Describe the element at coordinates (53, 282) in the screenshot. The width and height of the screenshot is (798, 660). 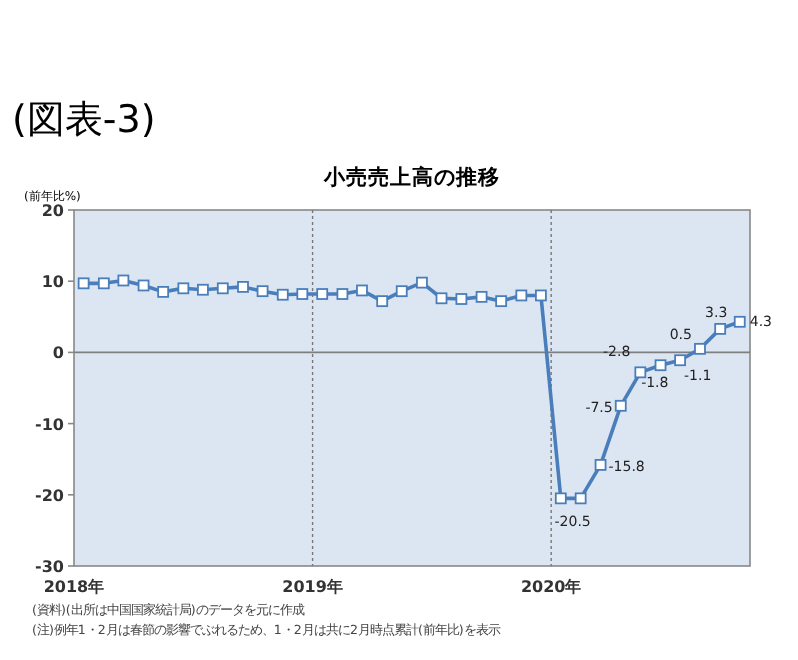
I see `y-tick-label: 10` at that location.